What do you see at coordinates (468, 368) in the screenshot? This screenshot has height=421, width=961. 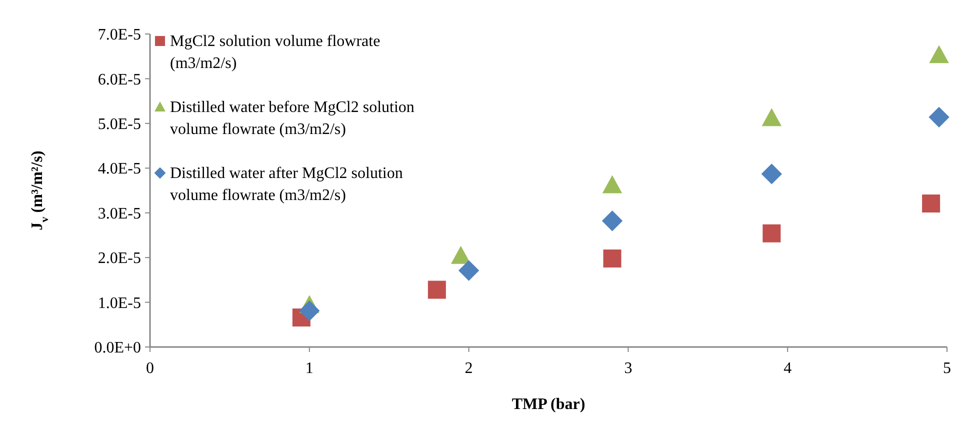 I see `x-tick-label: 2` at bounding box center [468, 368].